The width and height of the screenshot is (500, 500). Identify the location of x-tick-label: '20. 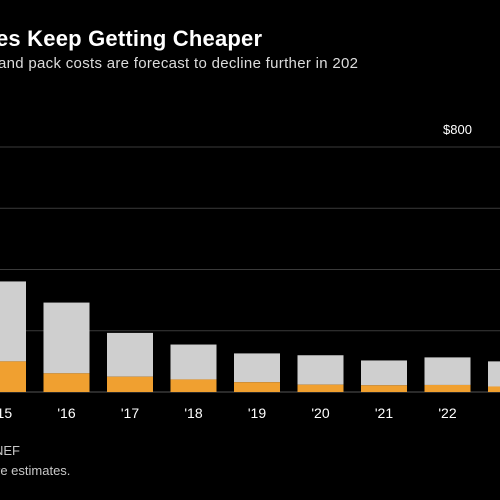
(320, 413).